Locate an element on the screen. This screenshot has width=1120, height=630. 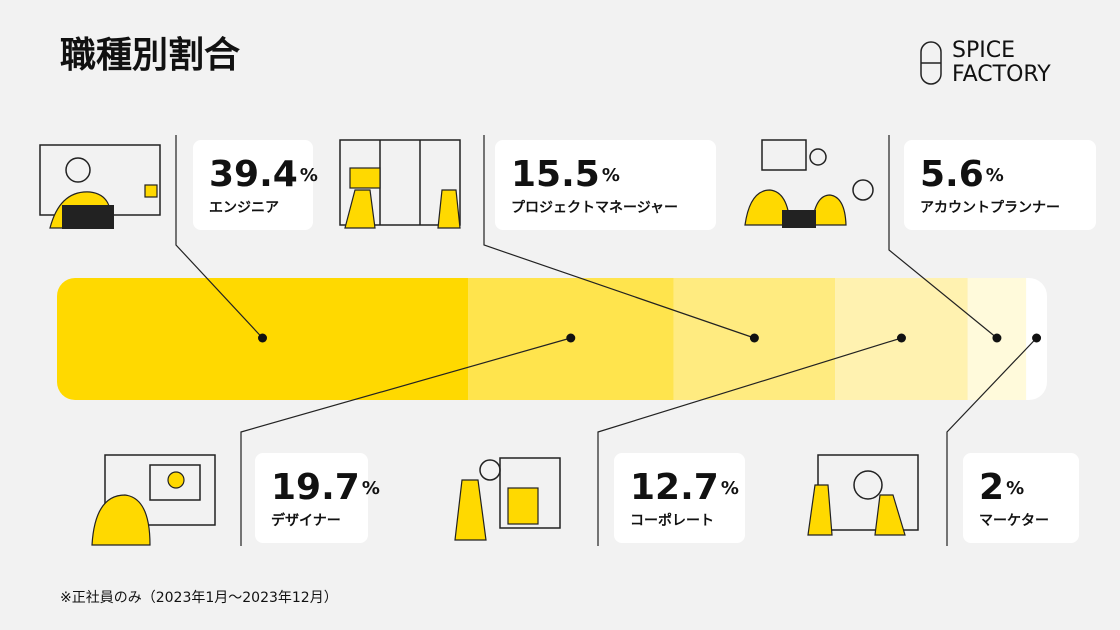
category-label: デザイナー is located at coordinates (306, 520).